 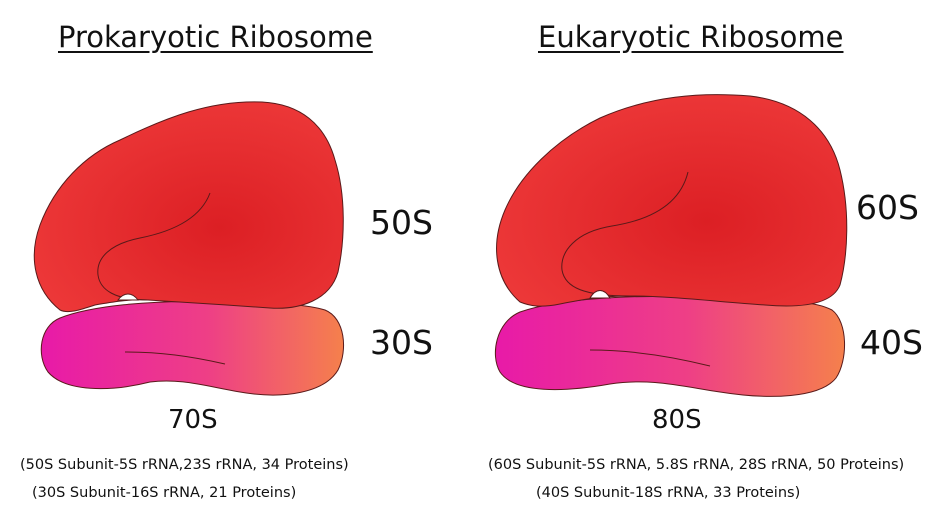 What do you see at coordinates (164, 493) in the screenshot?
I see `prokaryotic-small-note: (30S Subunit-16S rRNA, 21 Proteins)` at bounding box center [164, 493].